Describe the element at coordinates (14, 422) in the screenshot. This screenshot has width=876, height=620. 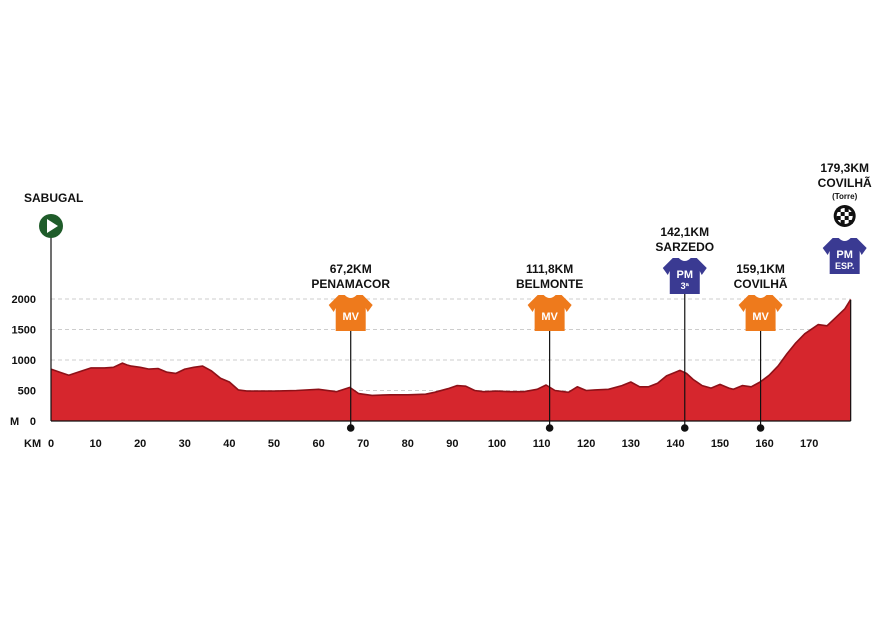
I see `y-axis-label: M` at that location.